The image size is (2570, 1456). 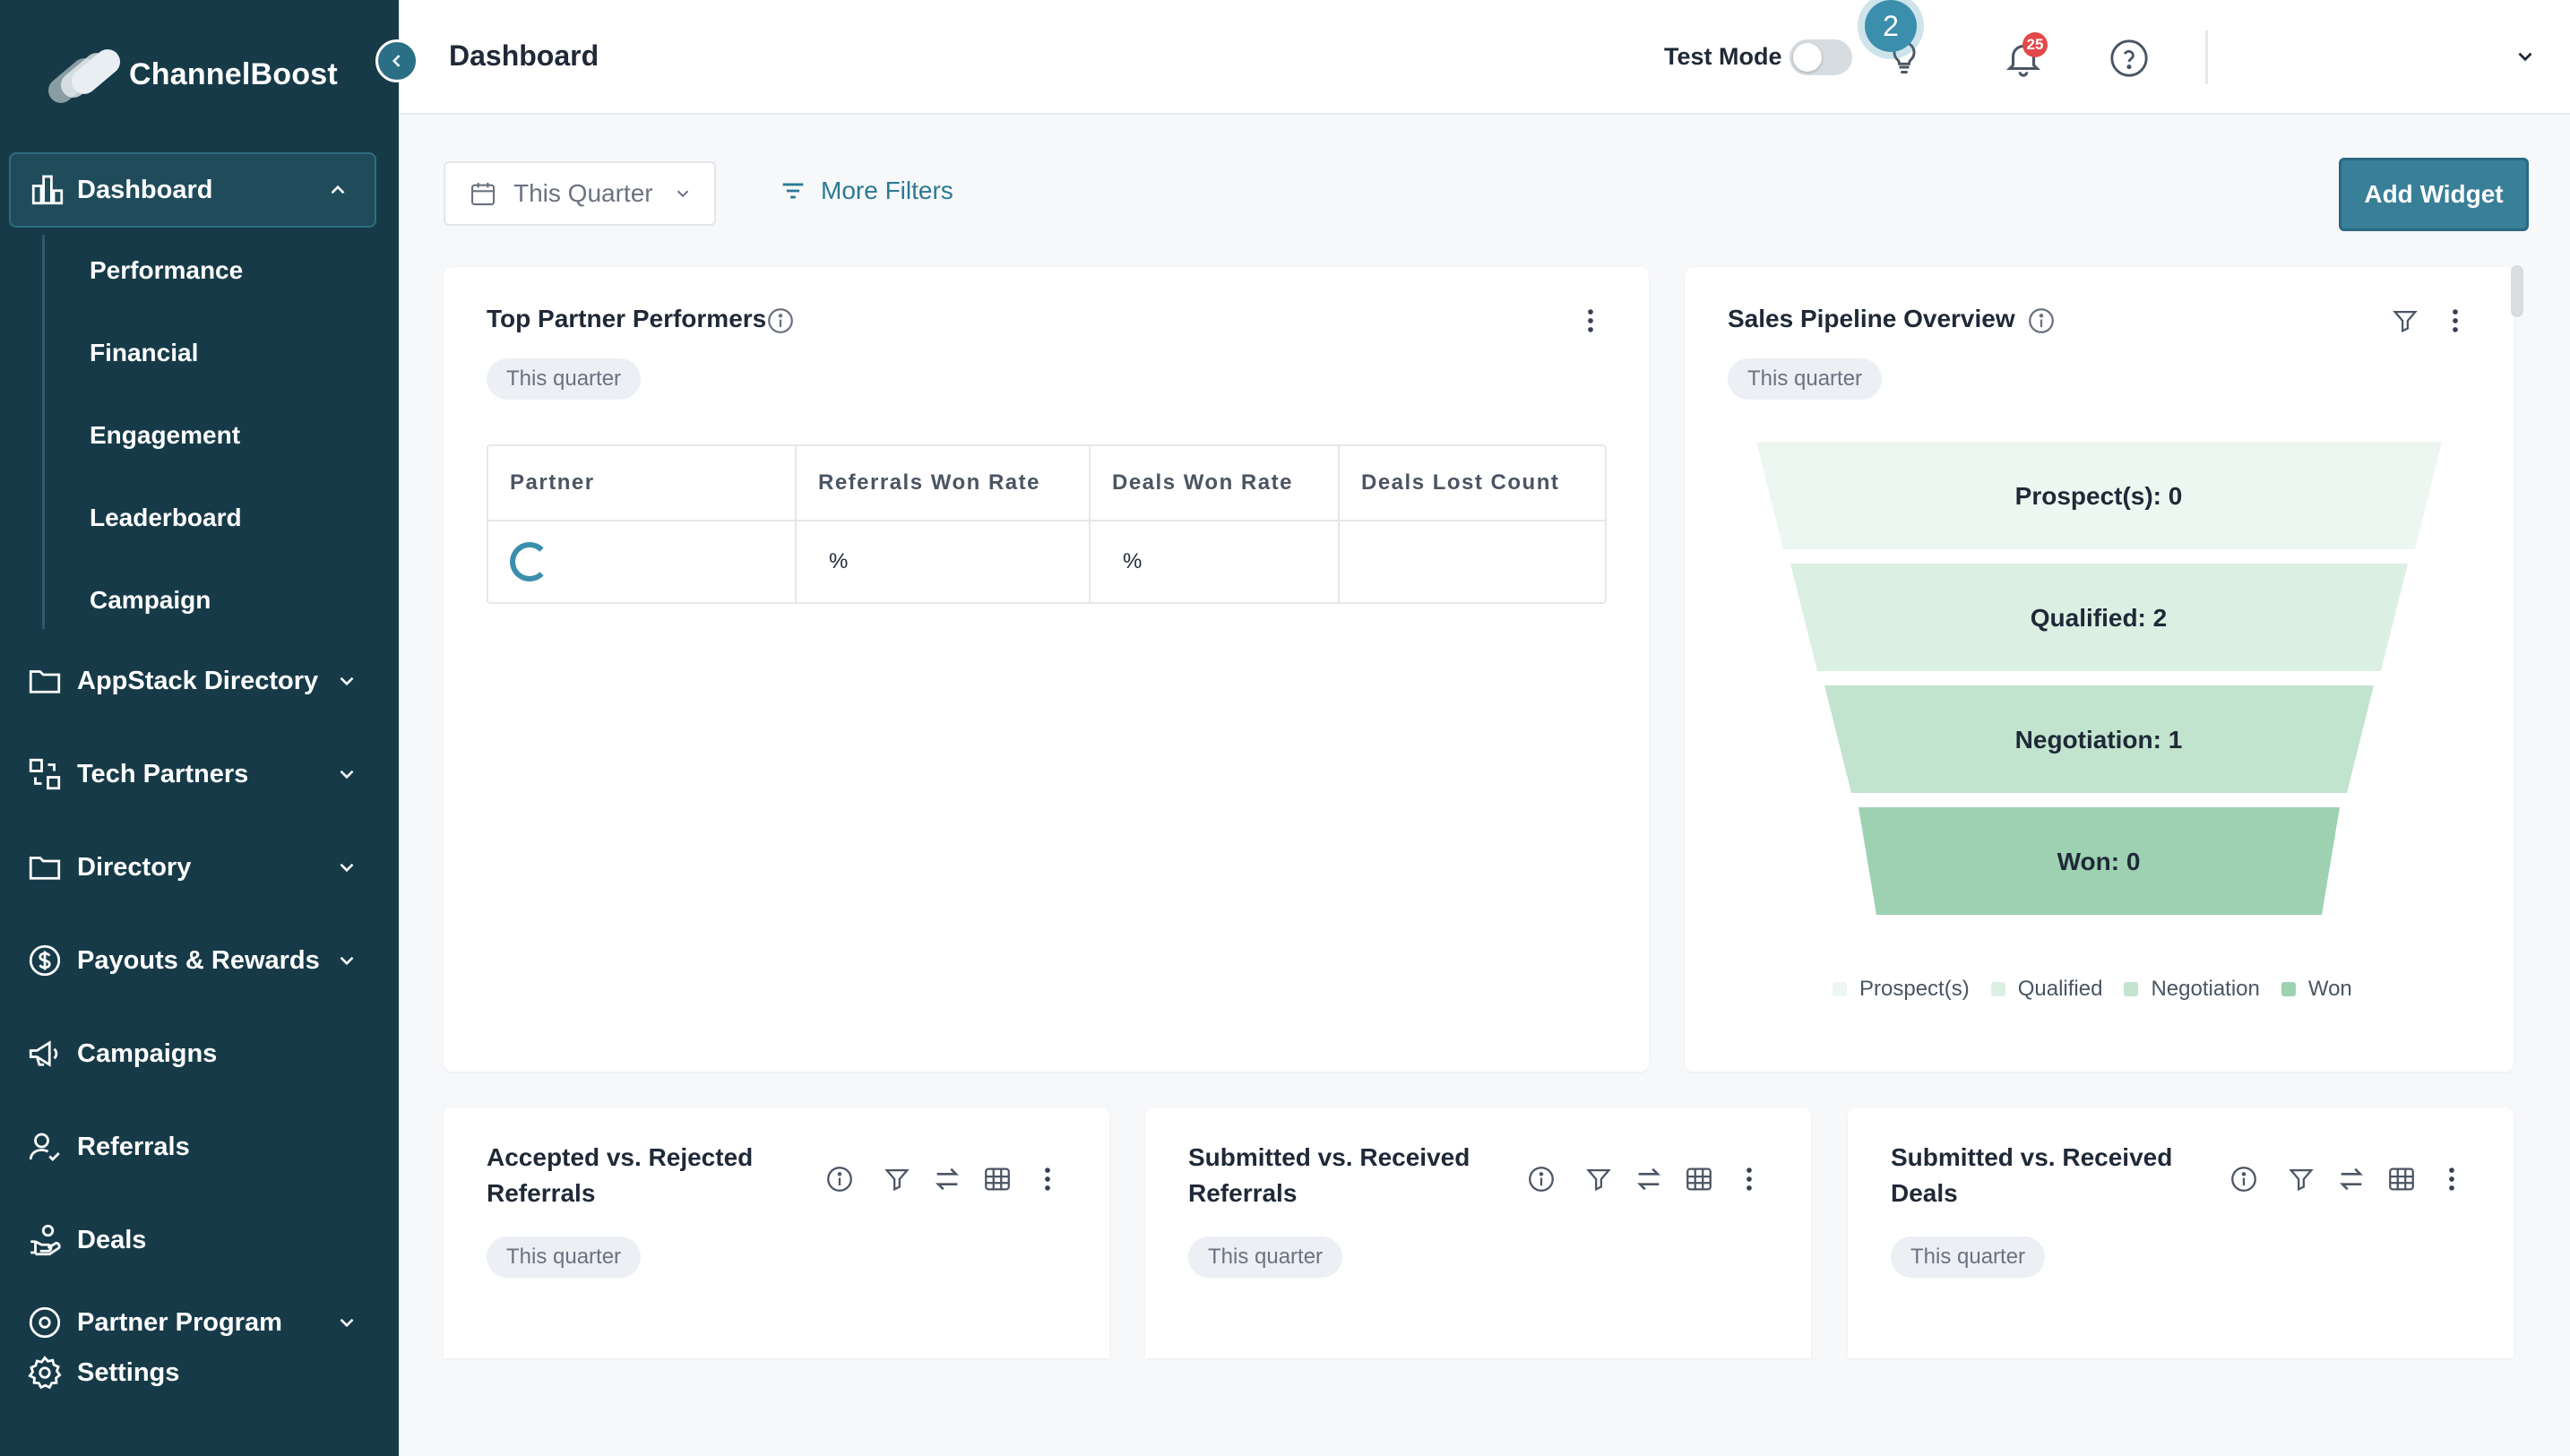 I want to click on more-filters-button: More Filters, so click(x=866, y=191).